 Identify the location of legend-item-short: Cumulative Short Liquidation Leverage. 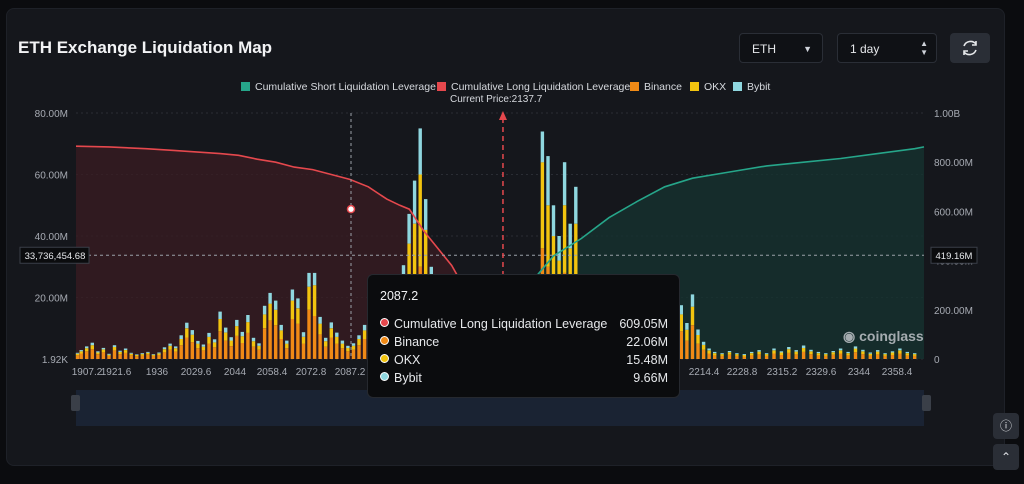
(338, 87).